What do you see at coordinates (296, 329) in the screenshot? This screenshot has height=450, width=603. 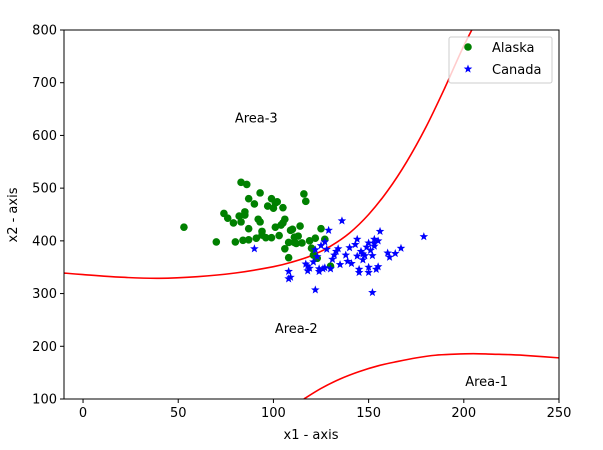 I see `area-label: Area-2` at bounding box center [296, 329].